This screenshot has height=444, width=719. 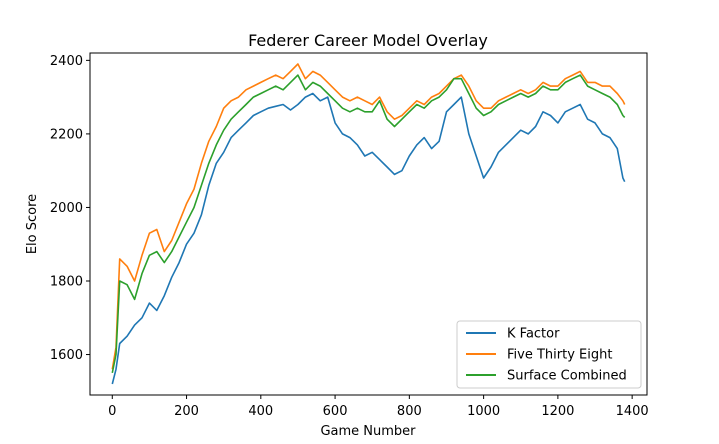 I want to click on y-axis: 1600 1800 2000 2200 2400, so click(x=70, y=208).